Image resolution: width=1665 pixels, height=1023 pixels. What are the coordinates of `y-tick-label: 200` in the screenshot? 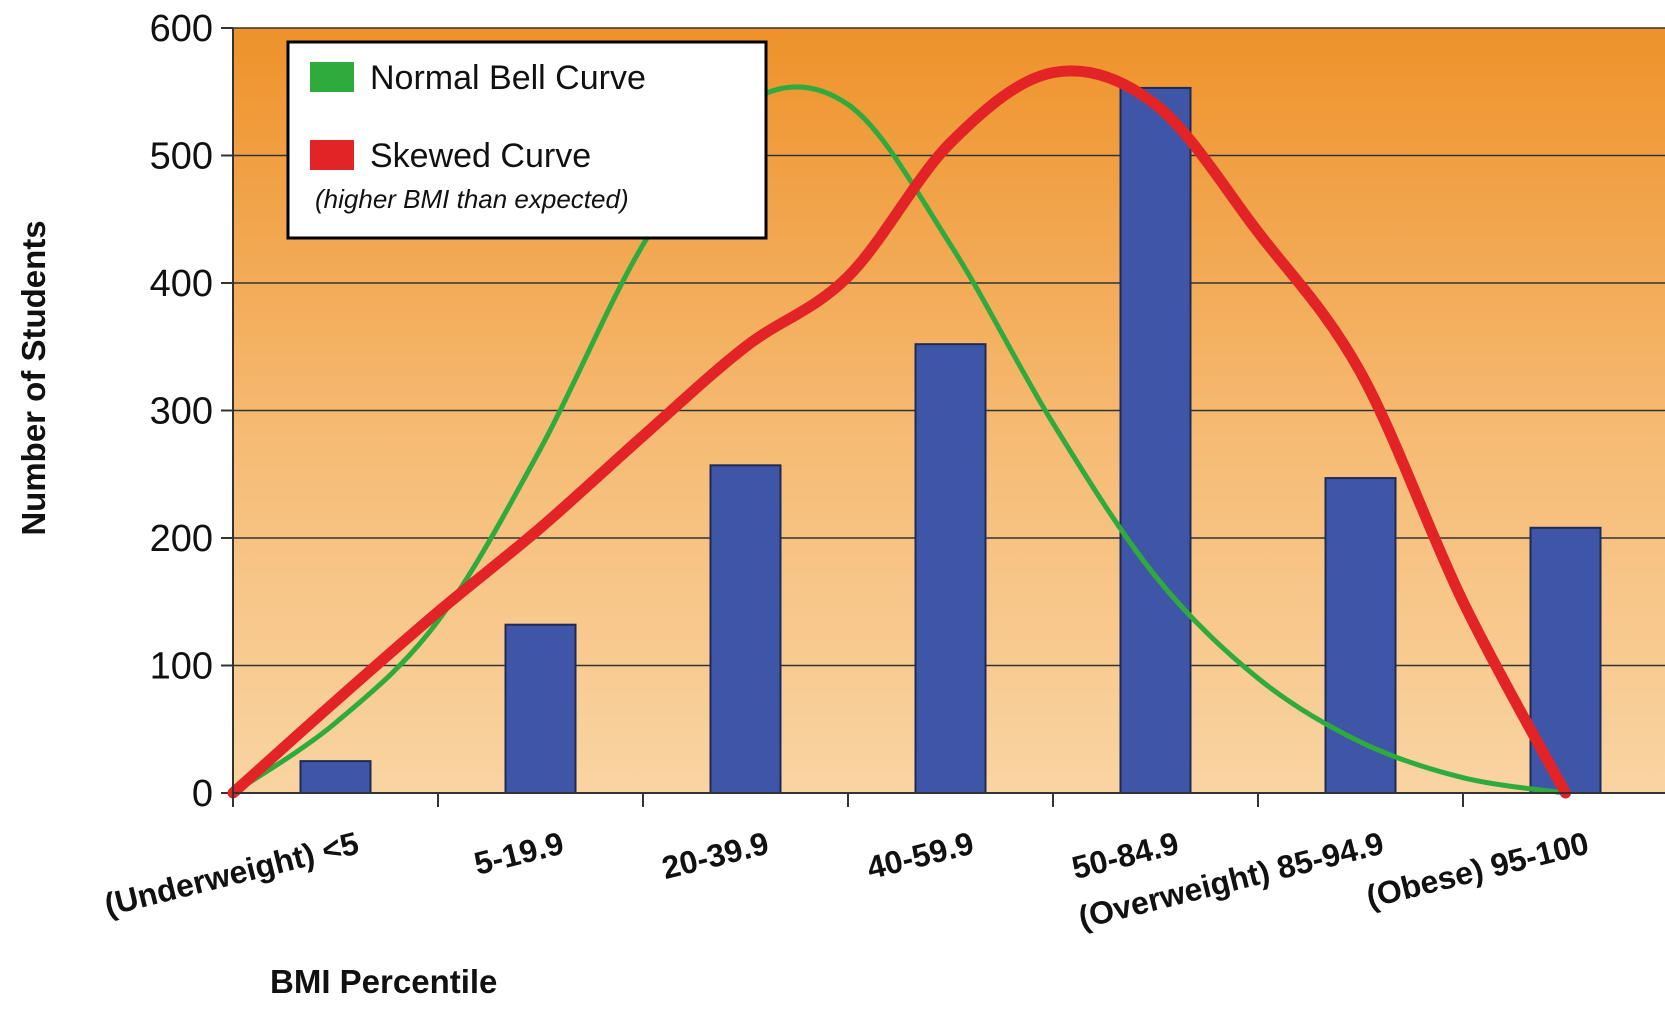 It's located at (181, 539).